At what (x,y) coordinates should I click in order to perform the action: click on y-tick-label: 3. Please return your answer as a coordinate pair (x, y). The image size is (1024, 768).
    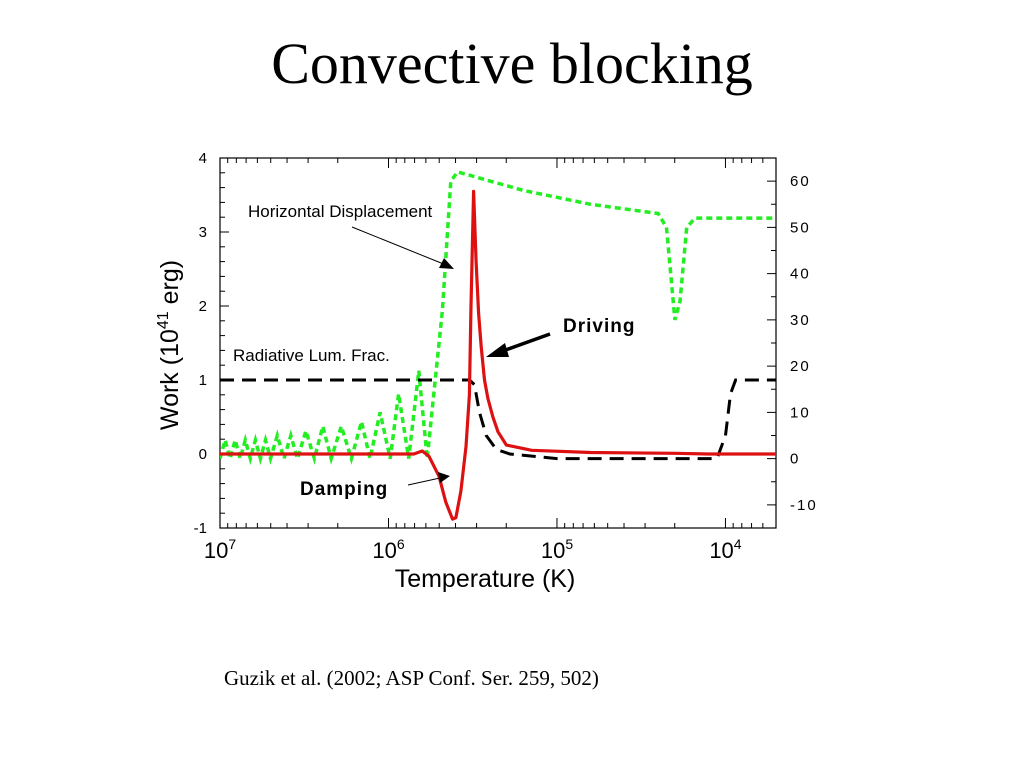
    Looking at the image, I should click on (203, 232).